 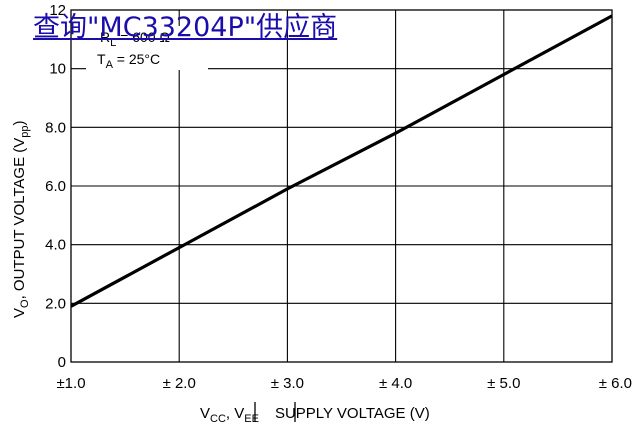 What do you see at coordinates (179, 383) in the screenshot?
I see `x-tick-label: ± 2.0` at bounding box center [179, 383].